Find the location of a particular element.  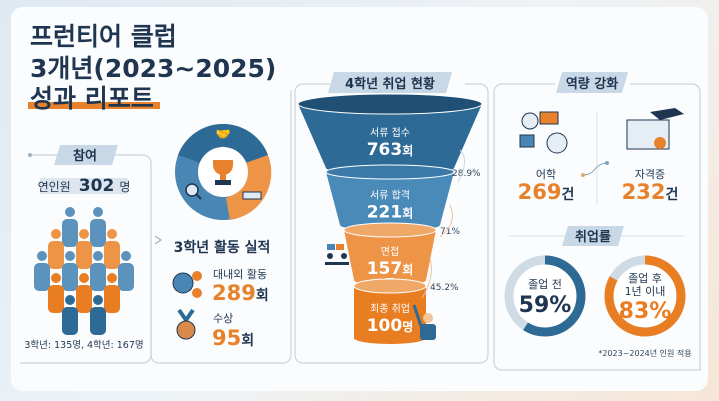

language-count: 269건 is located at coordinates (546, 192).